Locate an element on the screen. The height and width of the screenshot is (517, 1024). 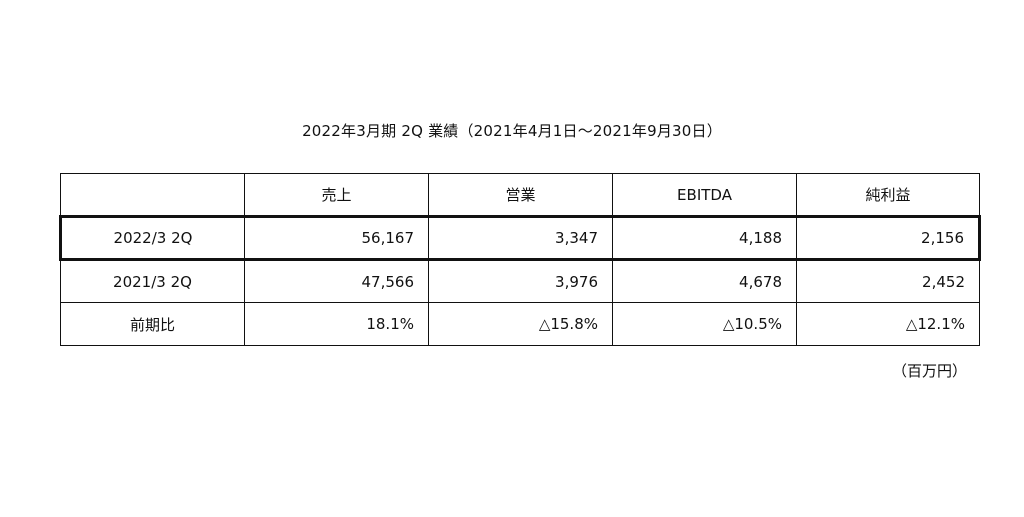
cell-net-income: 2,452 is located at coordinates (888, 281).